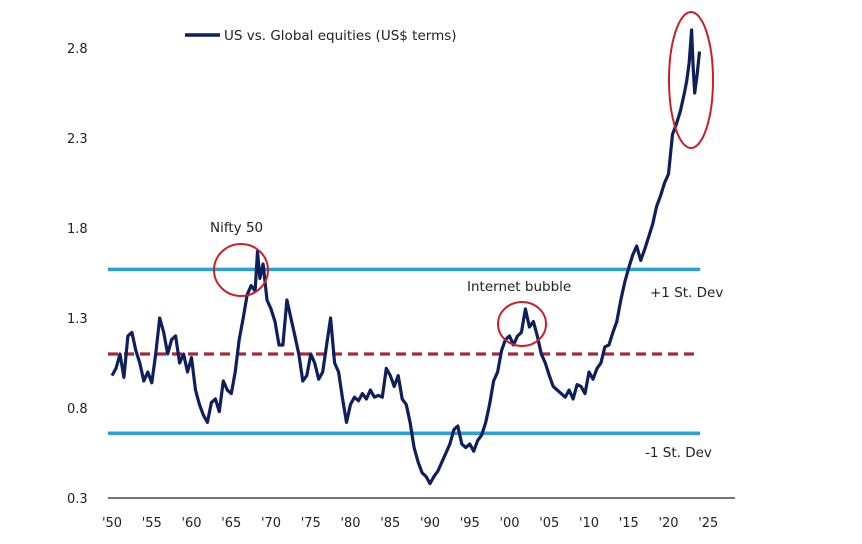 This screenshot has width=862, height=544. I want to click on x-tick-label: '15, so click(629, 523).